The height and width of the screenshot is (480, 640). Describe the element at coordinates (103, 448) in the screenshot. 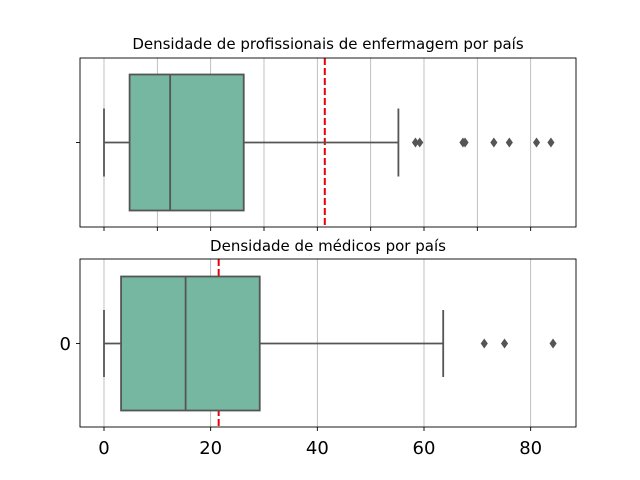

I see `x-tick-label: 0` at that location.